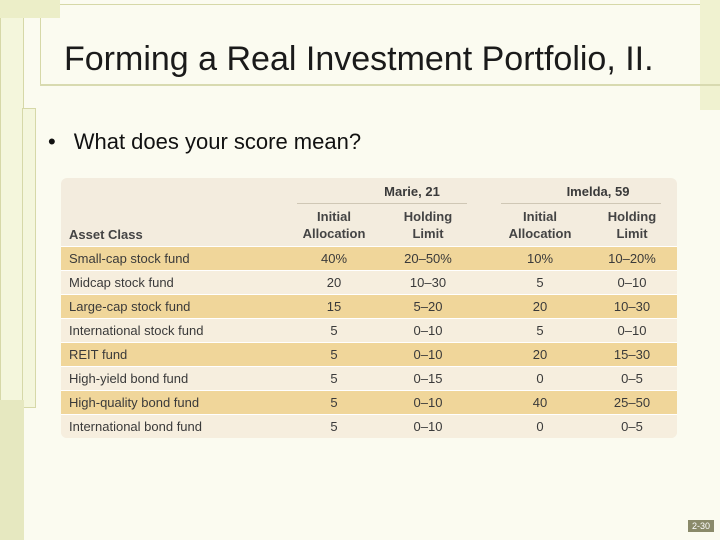  Describe the element at coordinates (428, 282) in the screenshot. I see `table-cell-m-limit: 10–30` at that location.